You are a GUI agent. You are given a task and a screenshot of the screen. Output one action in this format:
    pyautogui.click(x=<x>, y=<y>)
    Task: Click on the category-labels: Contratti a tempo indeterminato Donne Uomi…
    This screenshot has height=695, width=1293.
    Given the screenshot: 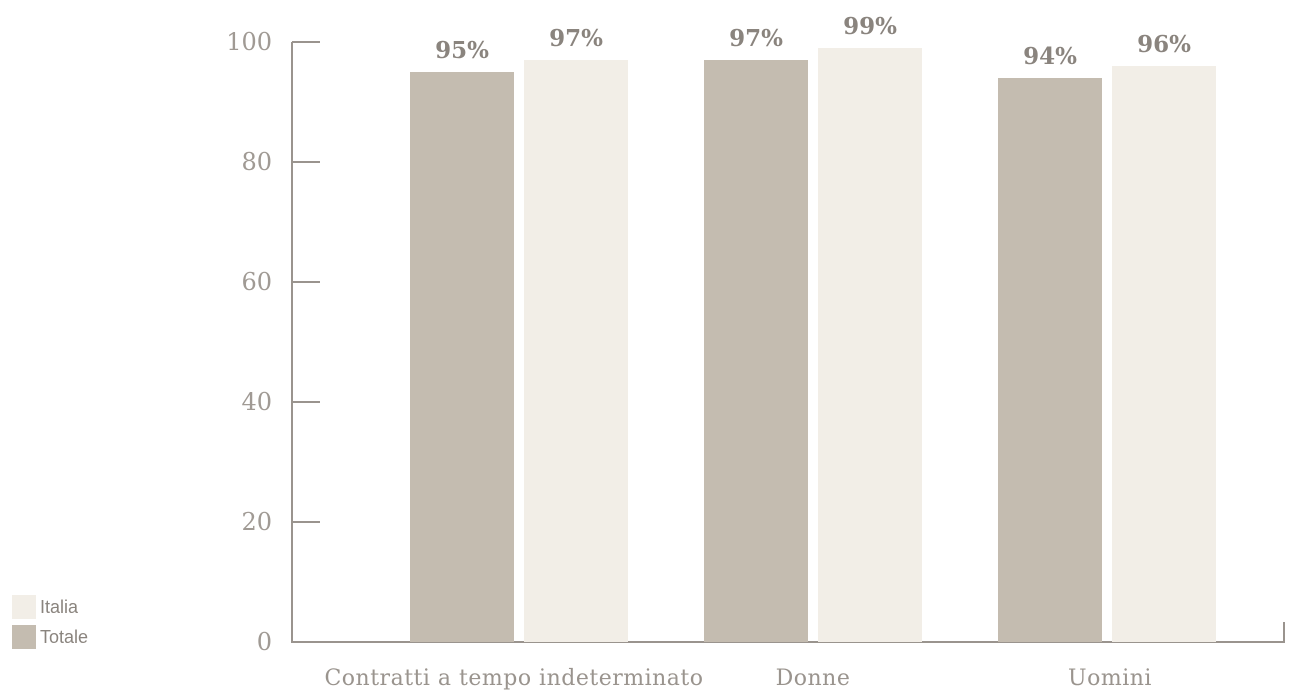 What is the action you would take?
    pyautogui.click(x=737, y=678)
    